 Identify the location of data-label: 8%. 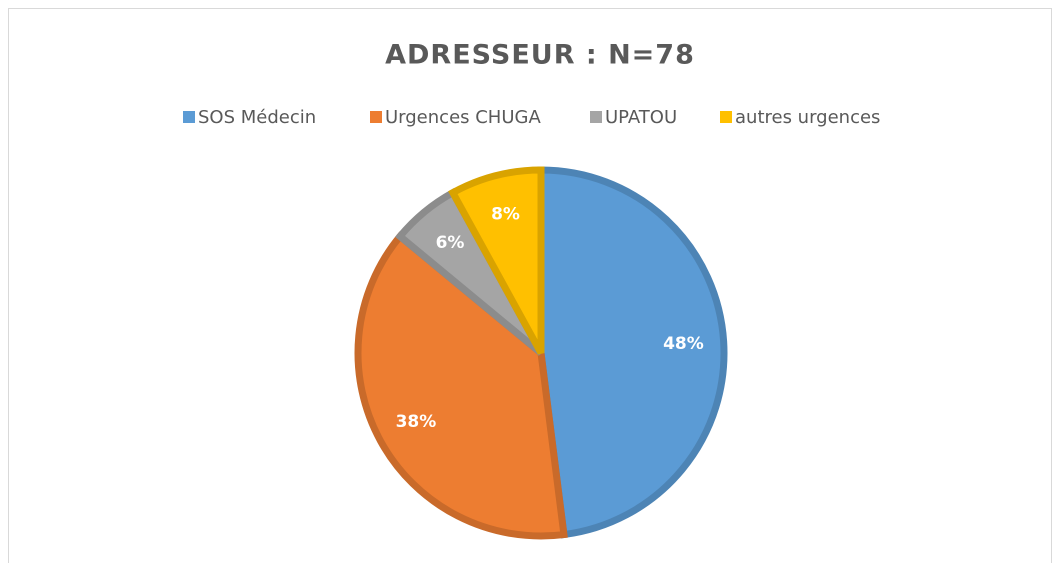
(505, 215).